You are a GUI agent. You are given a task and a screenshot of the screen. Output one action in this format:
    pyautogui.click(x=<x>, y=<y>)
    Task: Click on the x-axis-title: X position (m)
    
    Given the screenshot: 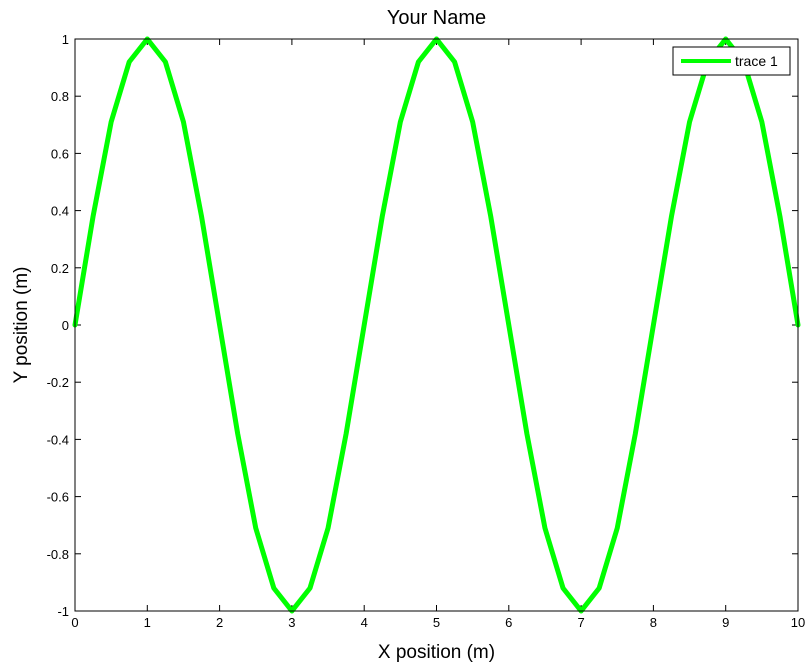 What is the action you would take?
    pyautogui.click(x=436, y=652)
    